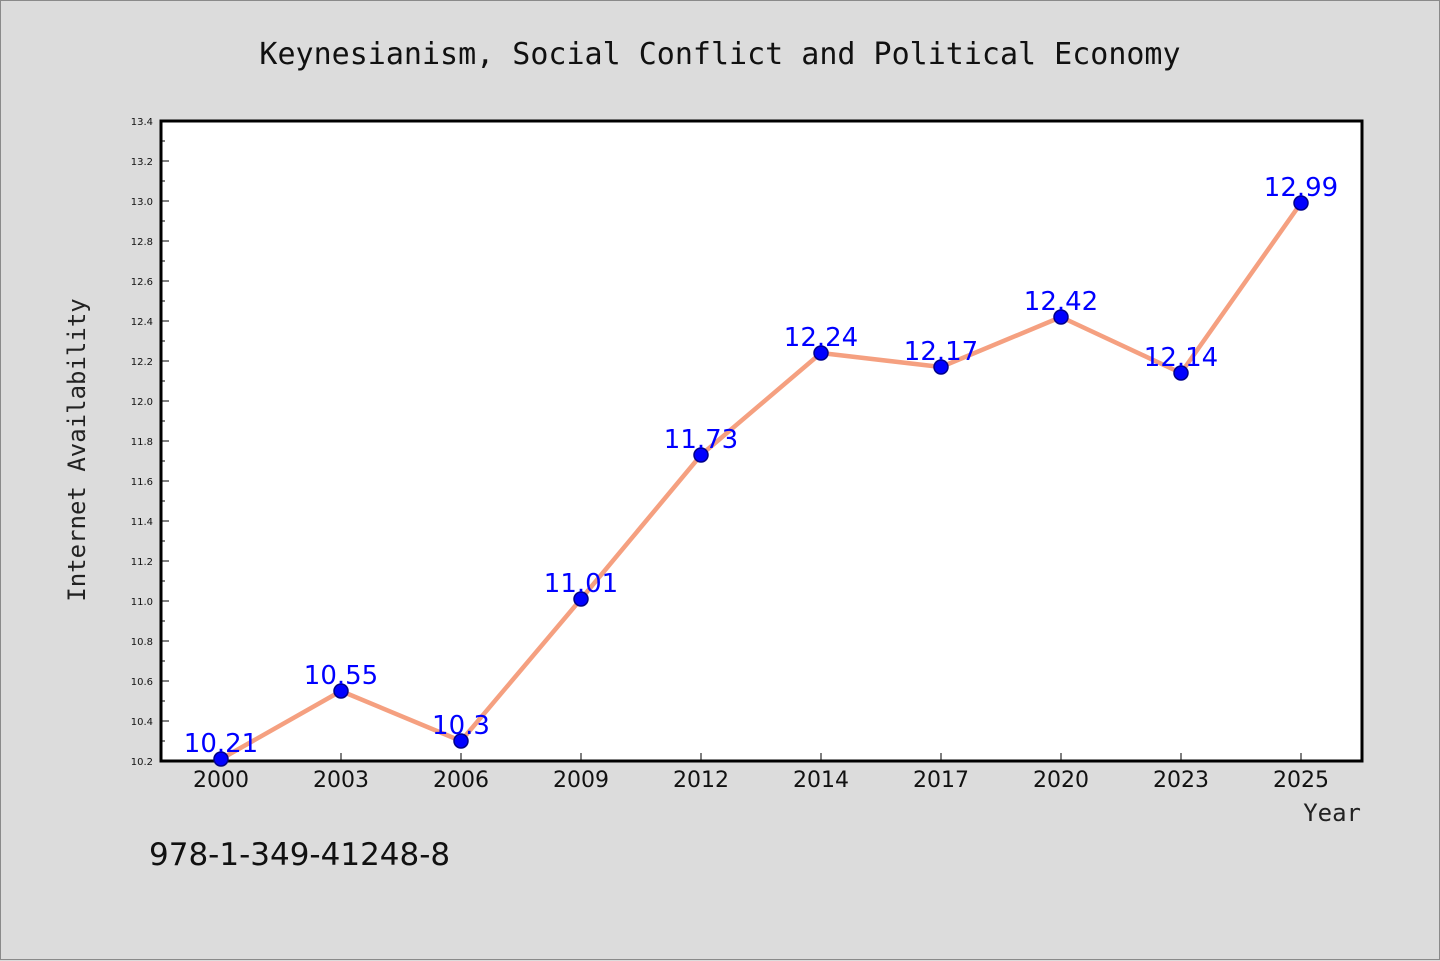  I want to click on y-tick-label: 12.2, so click(142, 362).